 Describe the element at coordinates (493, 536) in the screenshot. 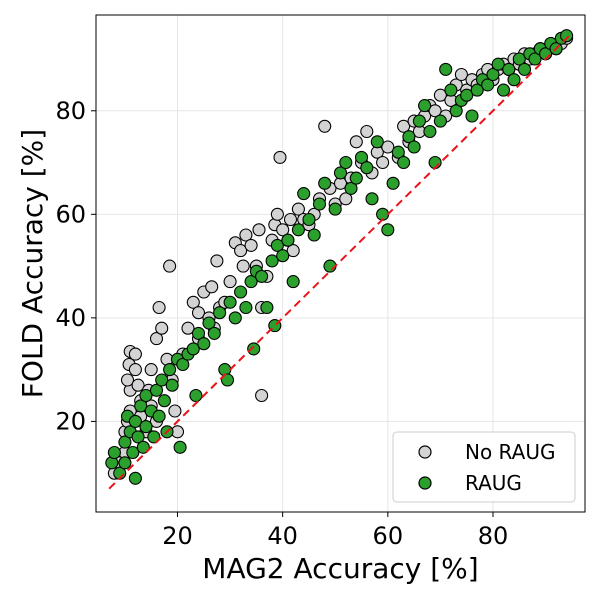

I see `x-tick-label: 80` at that location.